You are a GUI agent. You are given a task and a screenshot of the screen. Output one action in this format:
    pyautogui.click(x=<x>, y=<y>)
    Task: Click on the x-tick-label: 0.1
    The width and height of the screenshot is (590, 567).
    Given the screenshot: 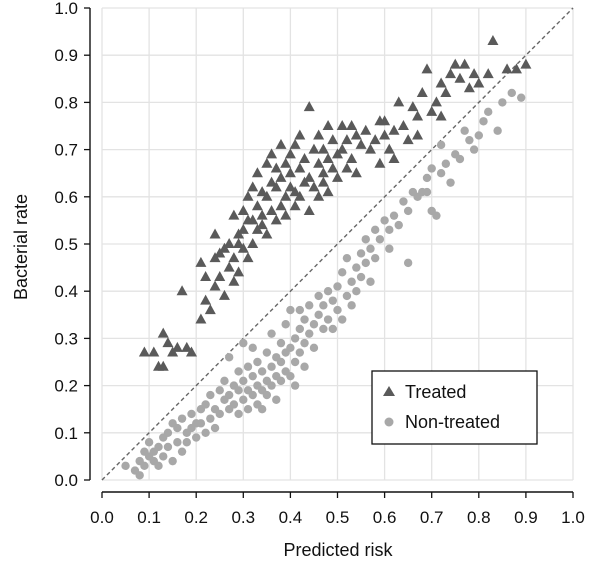 What is the action you would take?
    pyautogui.click(x=149, y=517)
    